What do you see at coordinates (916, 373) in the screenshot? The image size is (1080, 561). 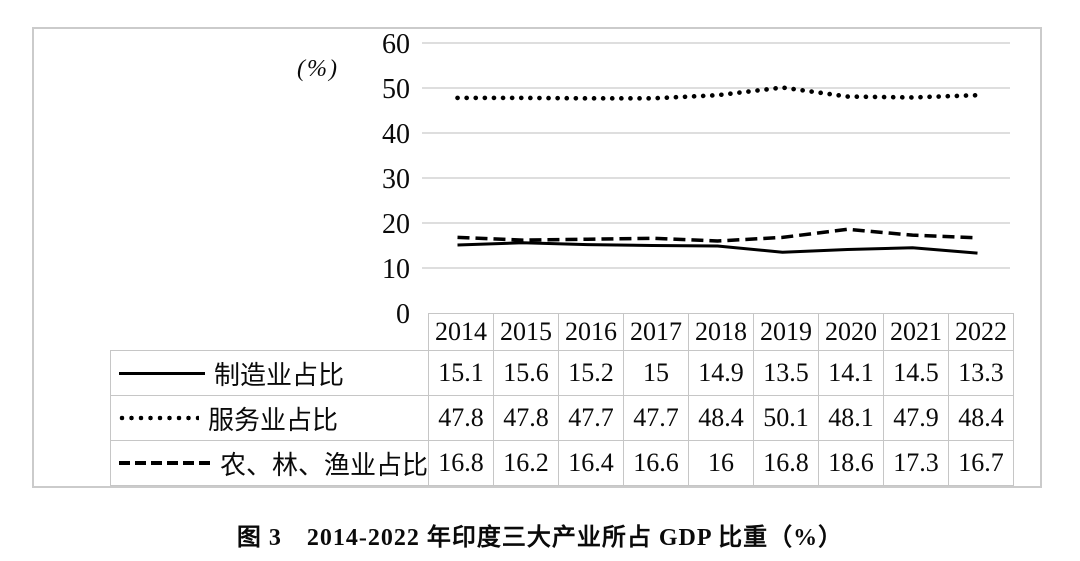 I see `value-cell: 14.5` at bounding box center [916, 373].